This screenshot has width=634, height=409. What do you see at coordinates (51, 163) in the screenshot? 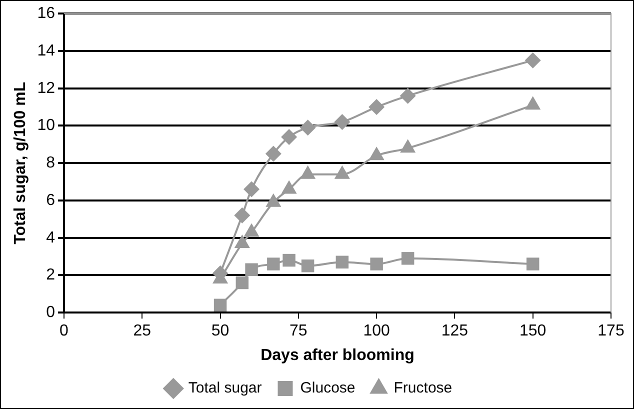
I see `y-tick-label: 8` at bounding box center [51, 163].